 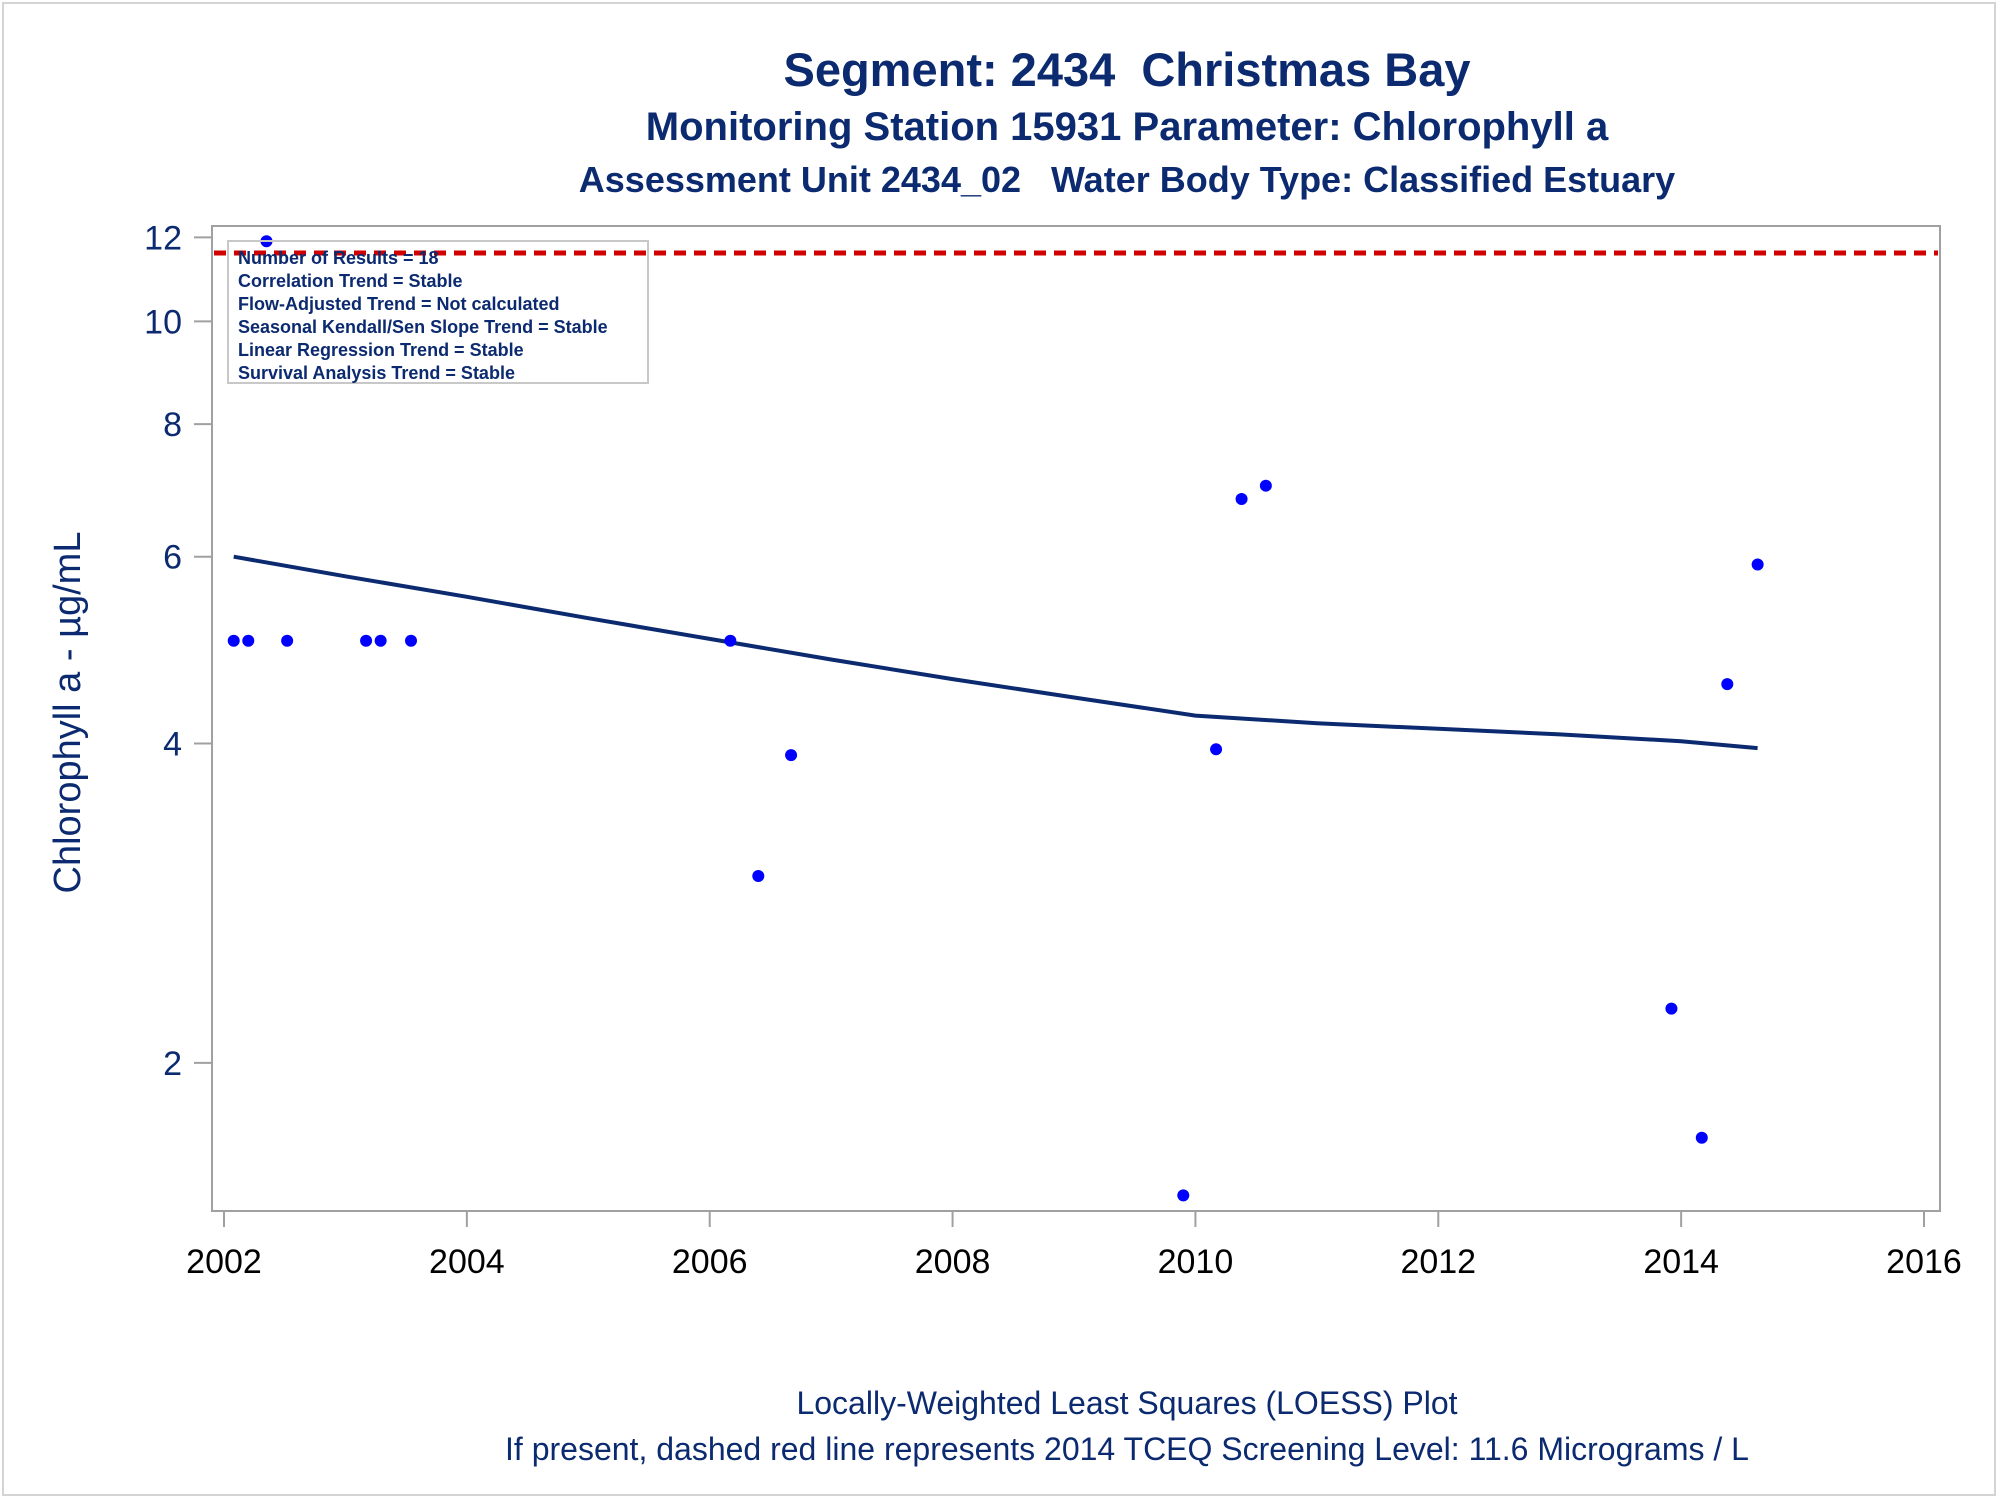 What do you see at coordinates (710, 1262) in the screenshot?
I see `x-tick-label: 2006` at bounding box center [710, 1262].